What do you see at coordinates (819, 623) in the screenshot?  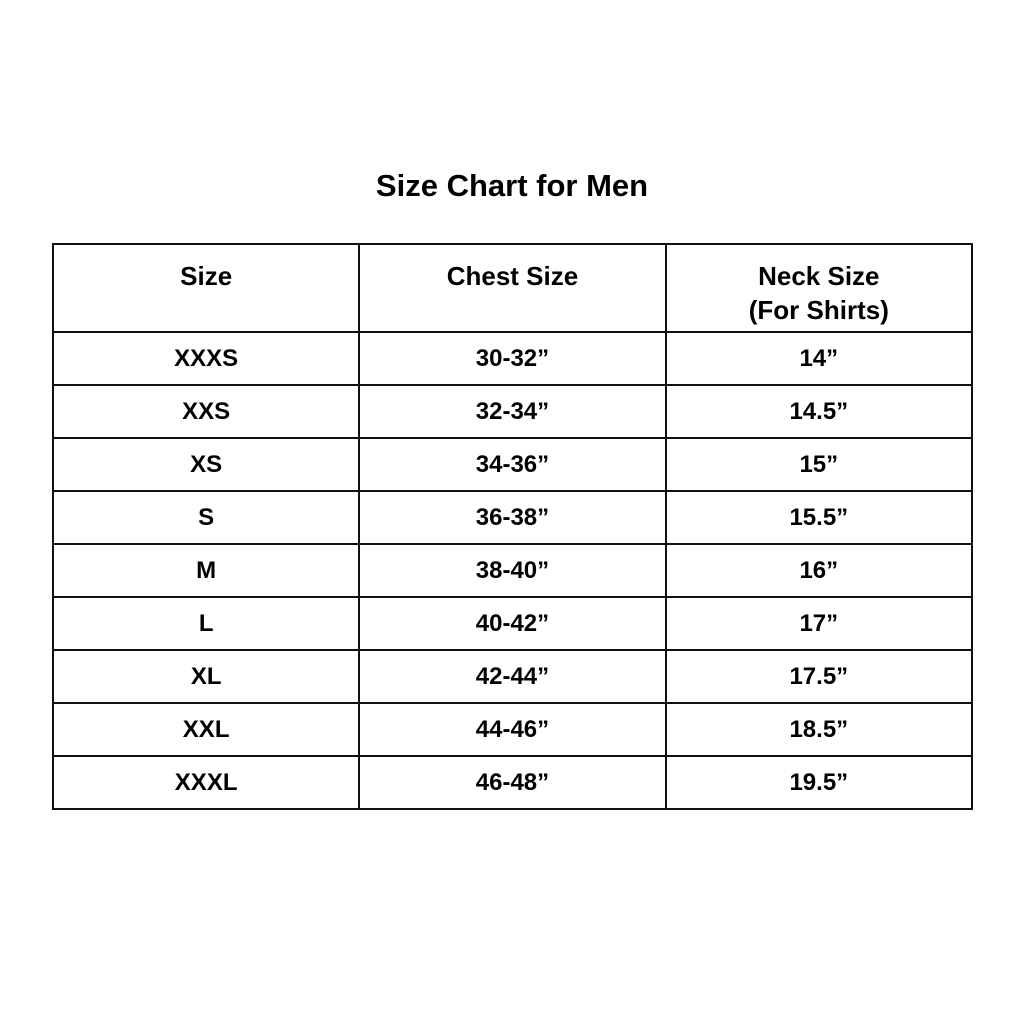 I see `neck-size-cell: 17”` at bounding box center [819, 623].